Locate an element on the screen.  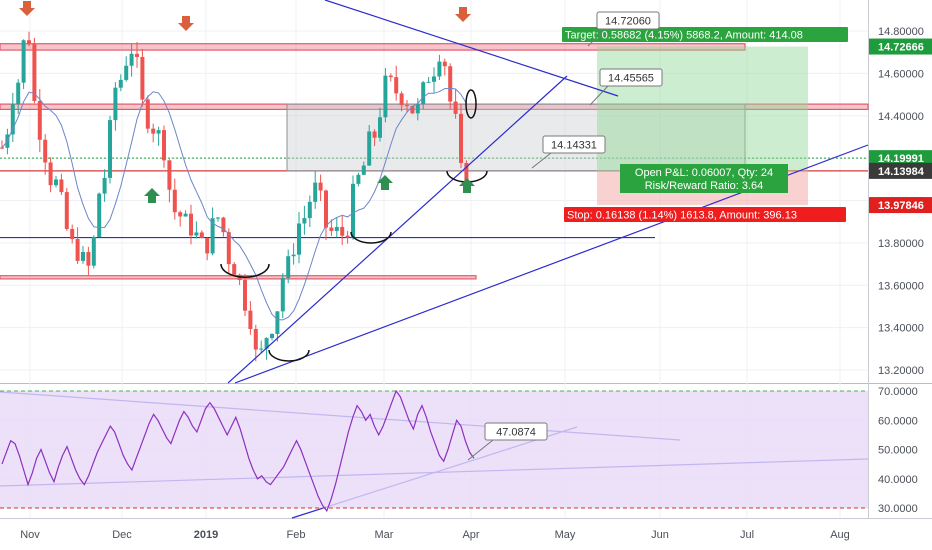
callout-range-bottom: 14.14331 is located at coordinates (574, 146).